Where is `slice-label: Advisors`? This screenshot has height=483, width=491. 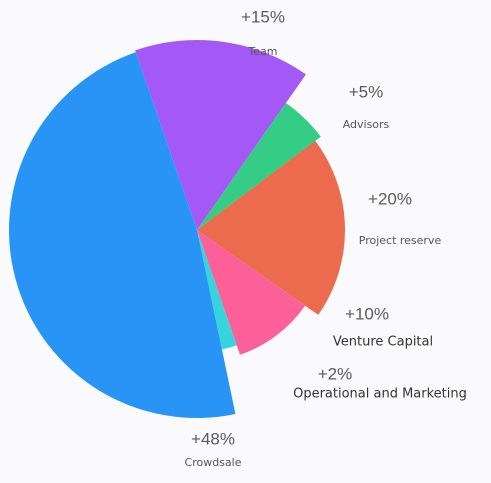
slice-label: Advisors is located at coordinates (366, 124).